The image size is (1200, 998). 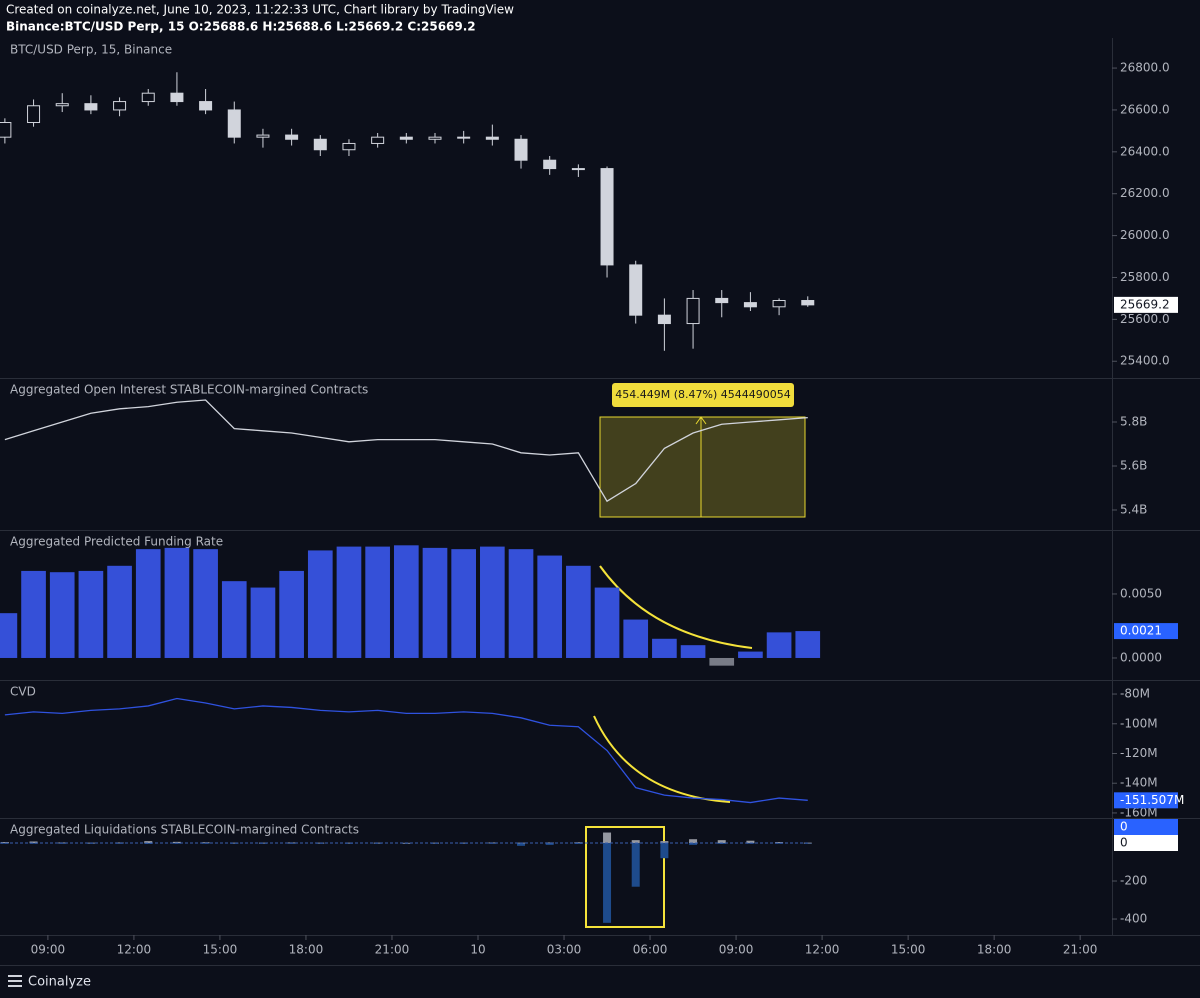 What do you see at coordinates (1139, 812) in the screenshot?
I see `y-tick-label: -160M` at bounding box center [1139, 812].